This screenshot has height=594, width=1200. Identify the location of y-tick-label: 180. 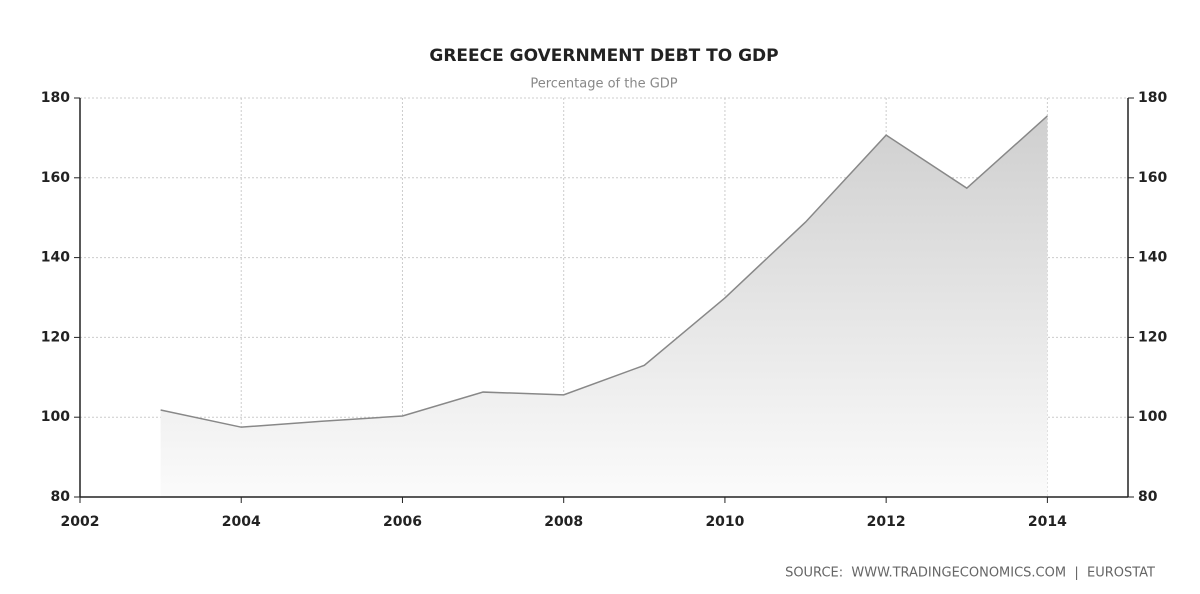
(55, 98).